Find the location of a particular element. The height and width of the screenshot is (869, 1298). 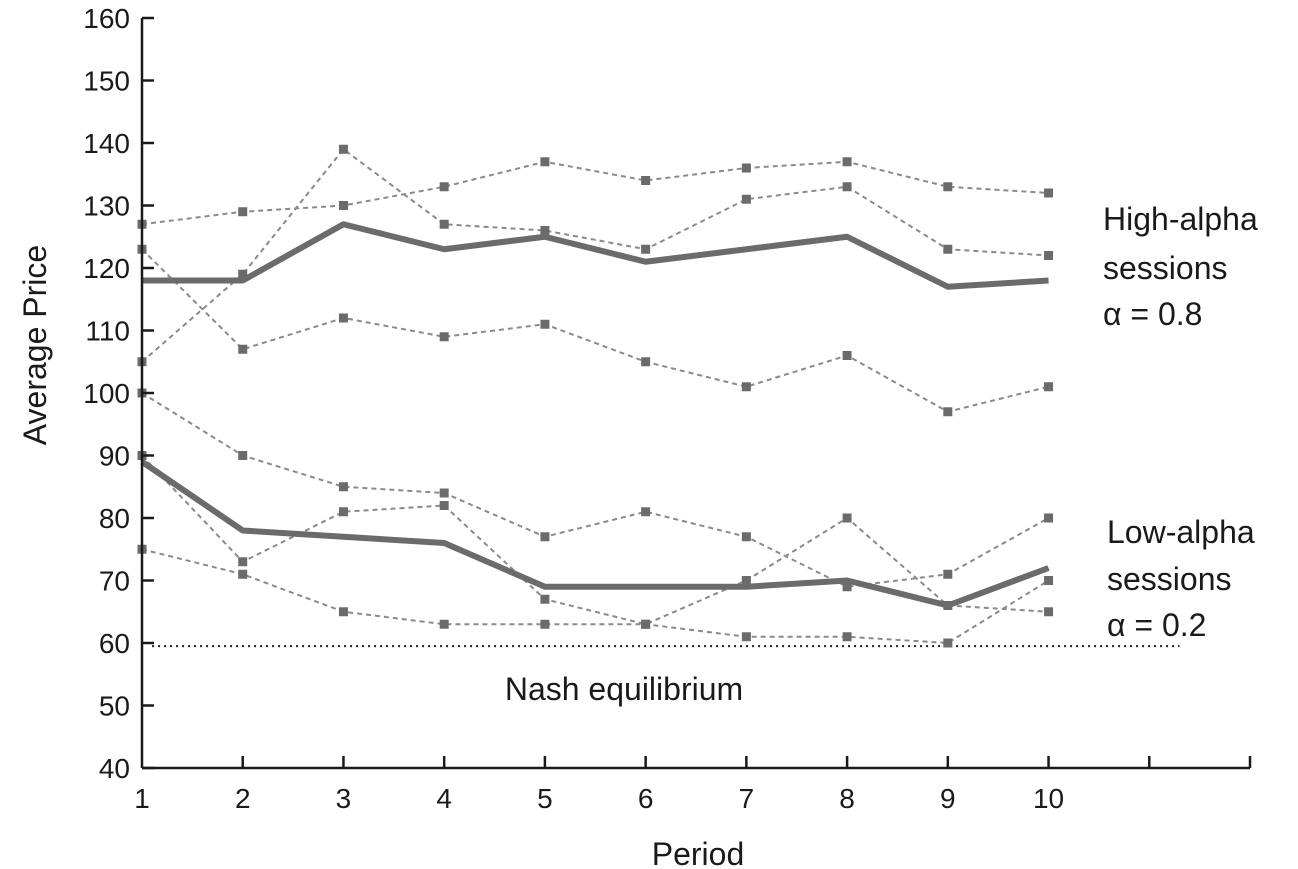

x-tick-label: 2 is located at coordinates (243, 798).